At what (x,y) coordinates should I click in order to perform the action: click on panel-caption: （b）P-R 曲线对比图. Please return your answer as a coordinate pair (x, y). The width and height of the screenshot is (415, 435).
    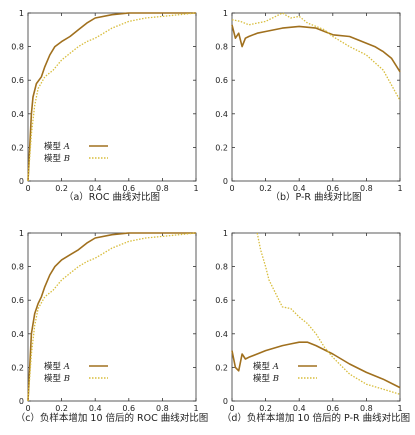
    Looking at the image, I should click on (315, 197).